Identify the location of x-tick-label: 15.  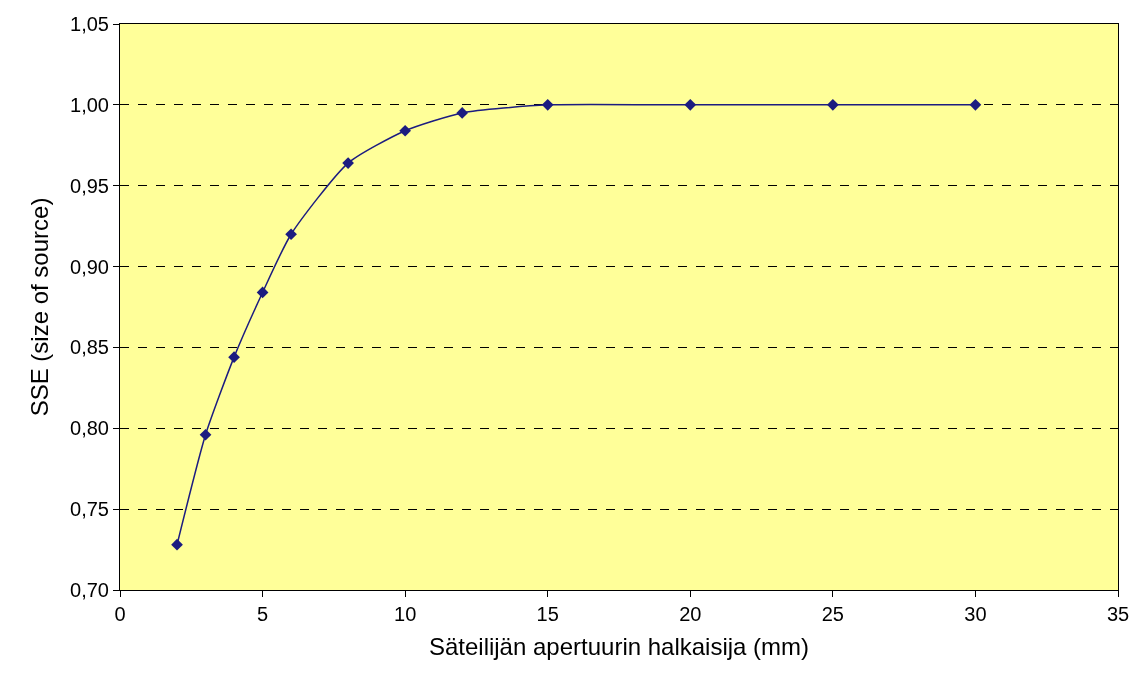
(547, 614).